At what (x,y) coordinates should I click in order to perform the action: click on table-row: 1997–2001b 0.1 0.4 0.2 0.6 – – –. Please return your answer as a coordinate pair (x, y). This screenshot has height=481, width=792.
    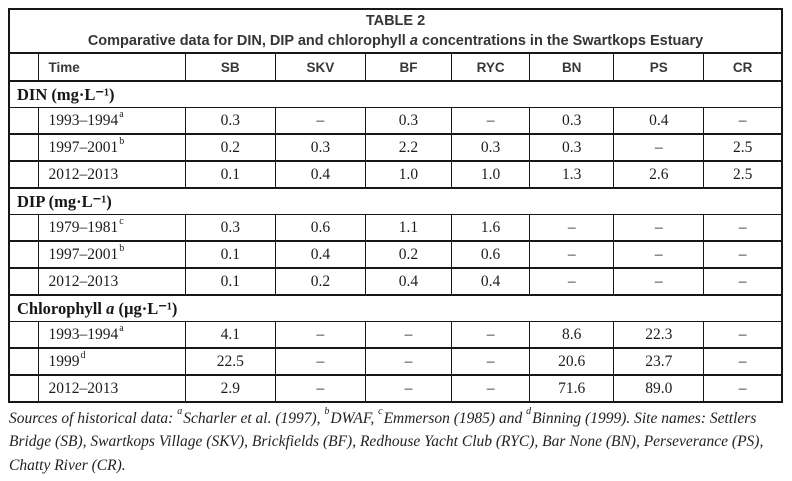
    Looking at the image, I should click on (395, 254).